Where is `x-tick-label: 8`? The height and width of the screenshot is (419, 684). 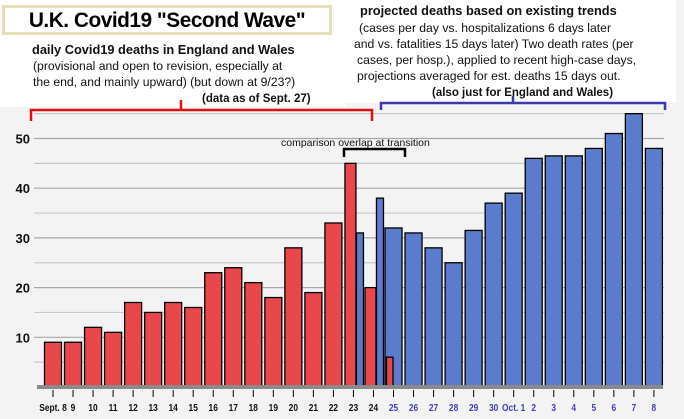
x-tick-label: 8 is located at coordinates (654, 408).